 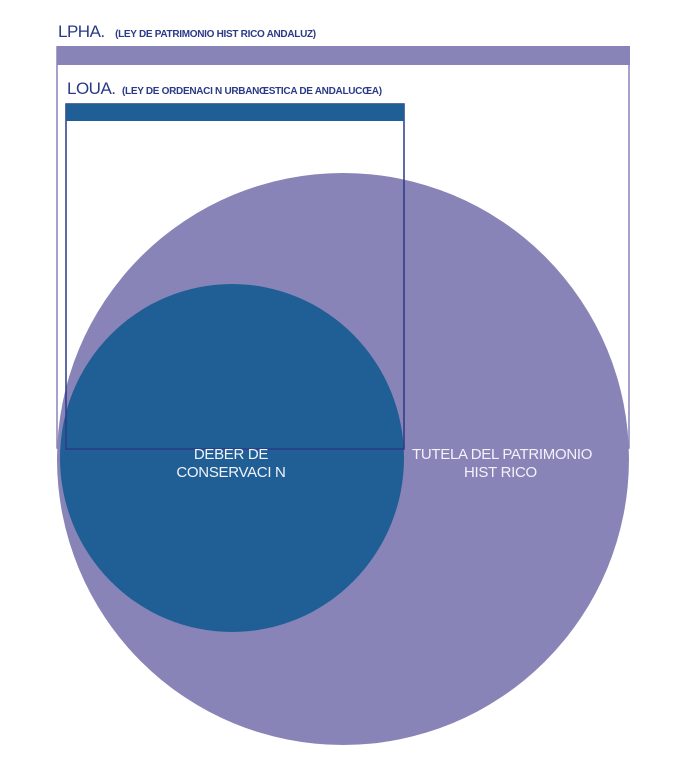 I want to click on tutela-label: TUTELA DEL PATRIMONIO HIST RICO, so click(x=522, y=464).